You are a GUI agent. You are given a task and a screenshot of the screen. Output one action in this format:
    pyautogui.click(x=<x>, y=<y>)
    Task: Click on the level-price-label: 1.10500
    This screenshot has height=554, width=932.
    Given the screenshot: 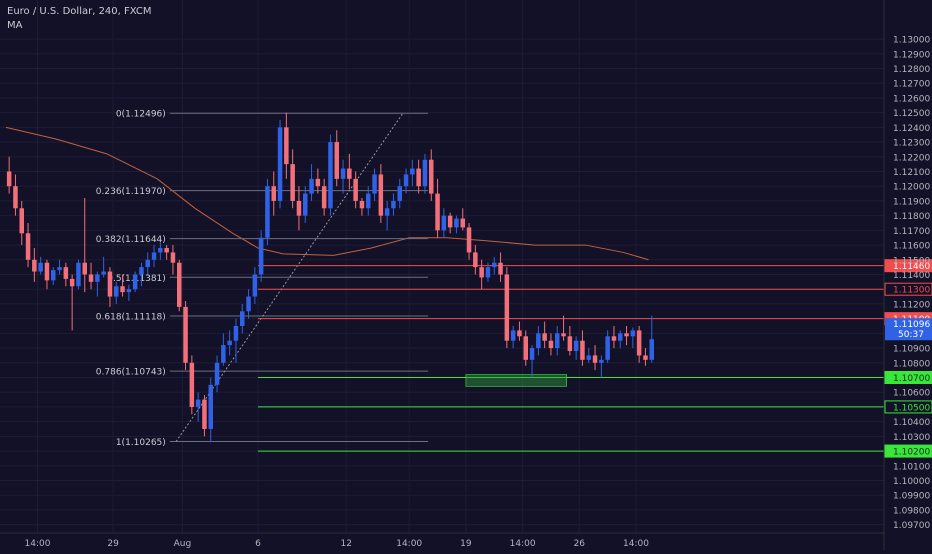 What is the action you would take?
    pyautogui.click(x=911, y=408)
    